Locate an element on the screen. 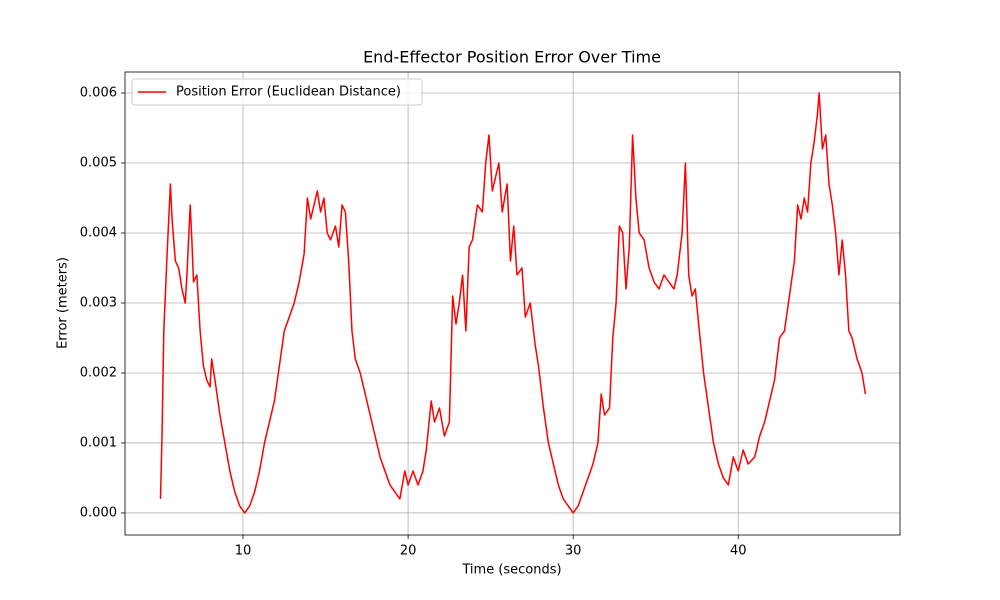 The width and height of the screenshot is (1000, 600). y-tick-label: 0.003 is located at coordinates (98, 302).